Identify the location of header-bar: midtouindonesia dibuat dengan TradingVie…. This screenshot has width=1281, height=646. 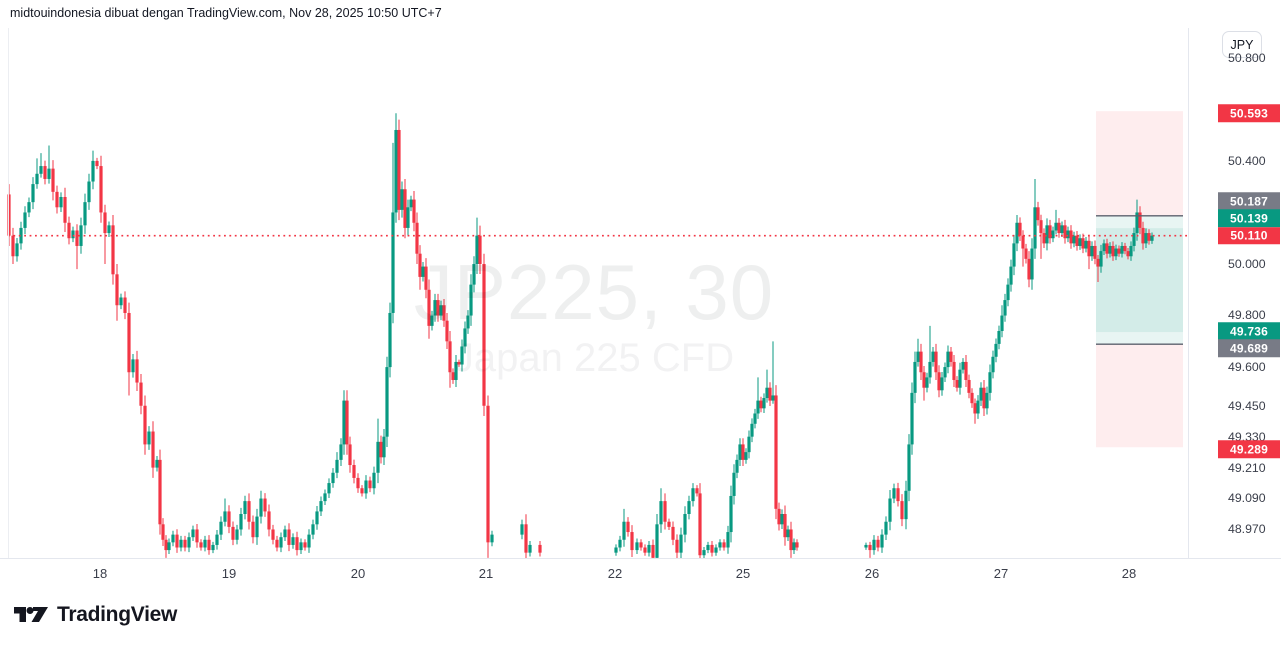
(640, 14).